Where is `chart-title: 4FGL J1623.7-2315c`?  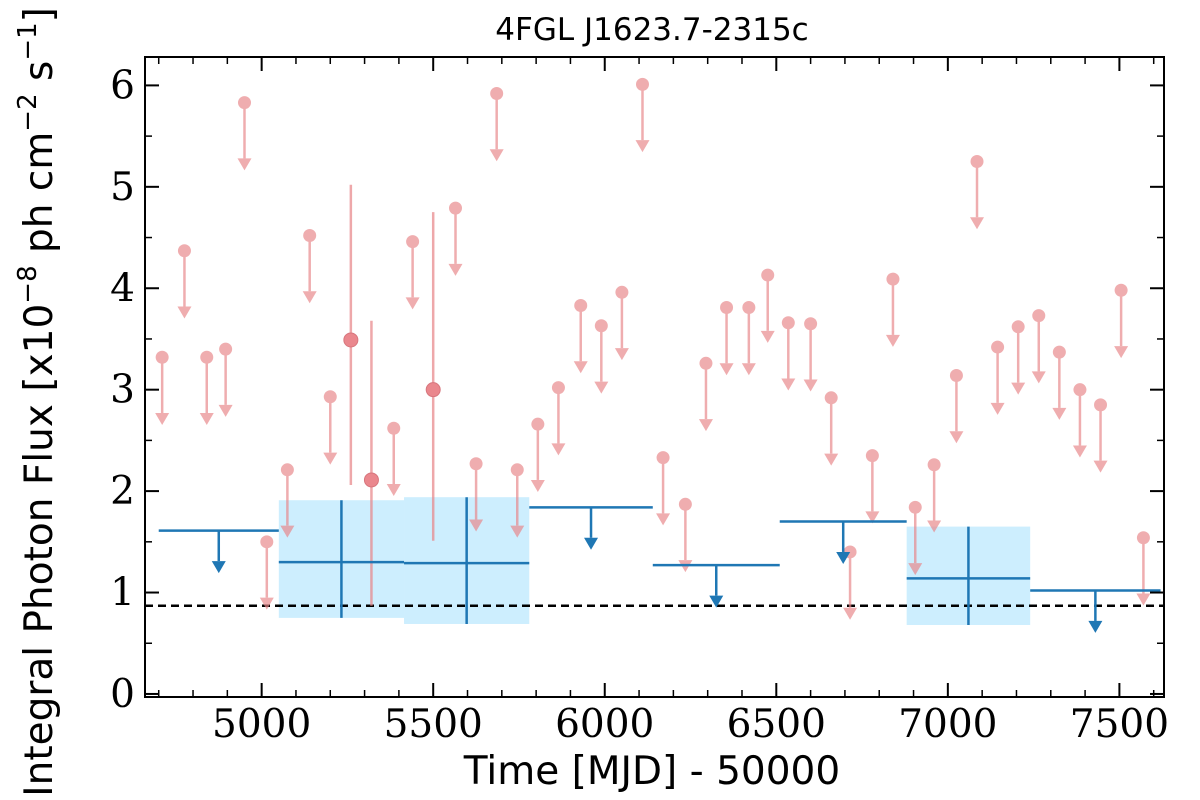
chart-title: 4FGL J1623.7-2315c is located at coordinates (651, 30).